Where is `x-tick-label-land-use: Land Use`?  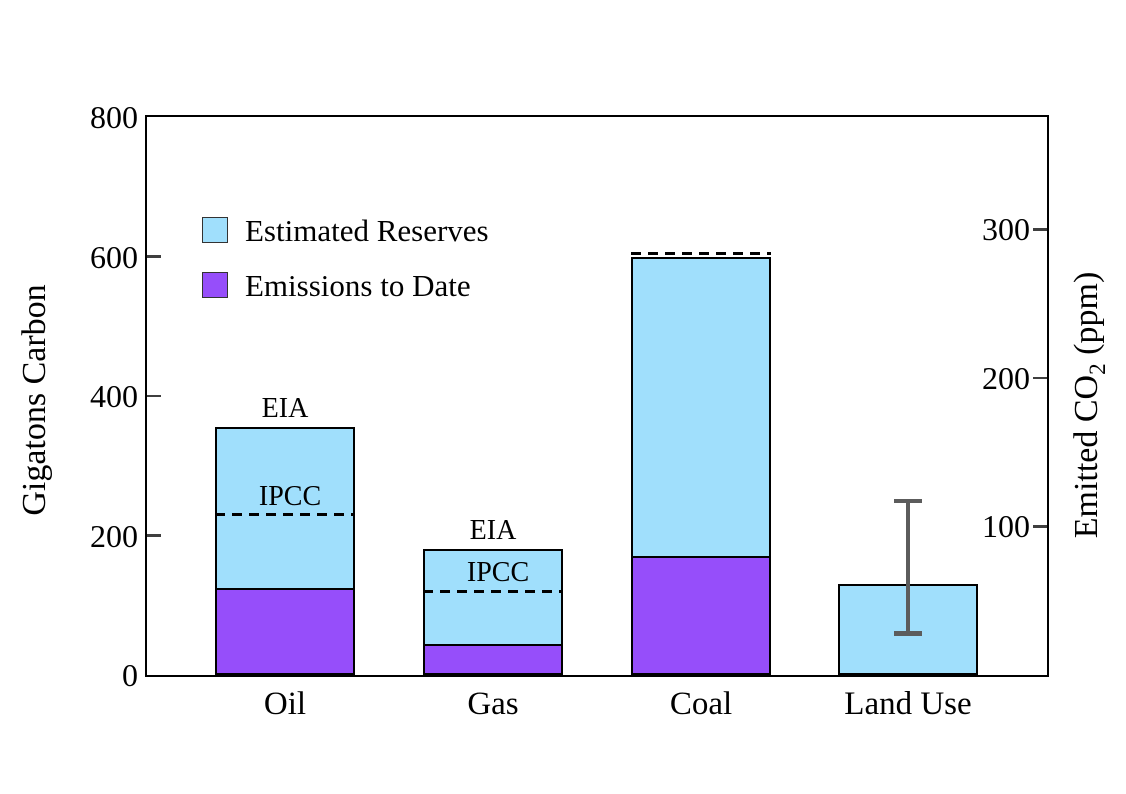 x-tick-label-land-use: Land Use is located at coordinates (908, 704).